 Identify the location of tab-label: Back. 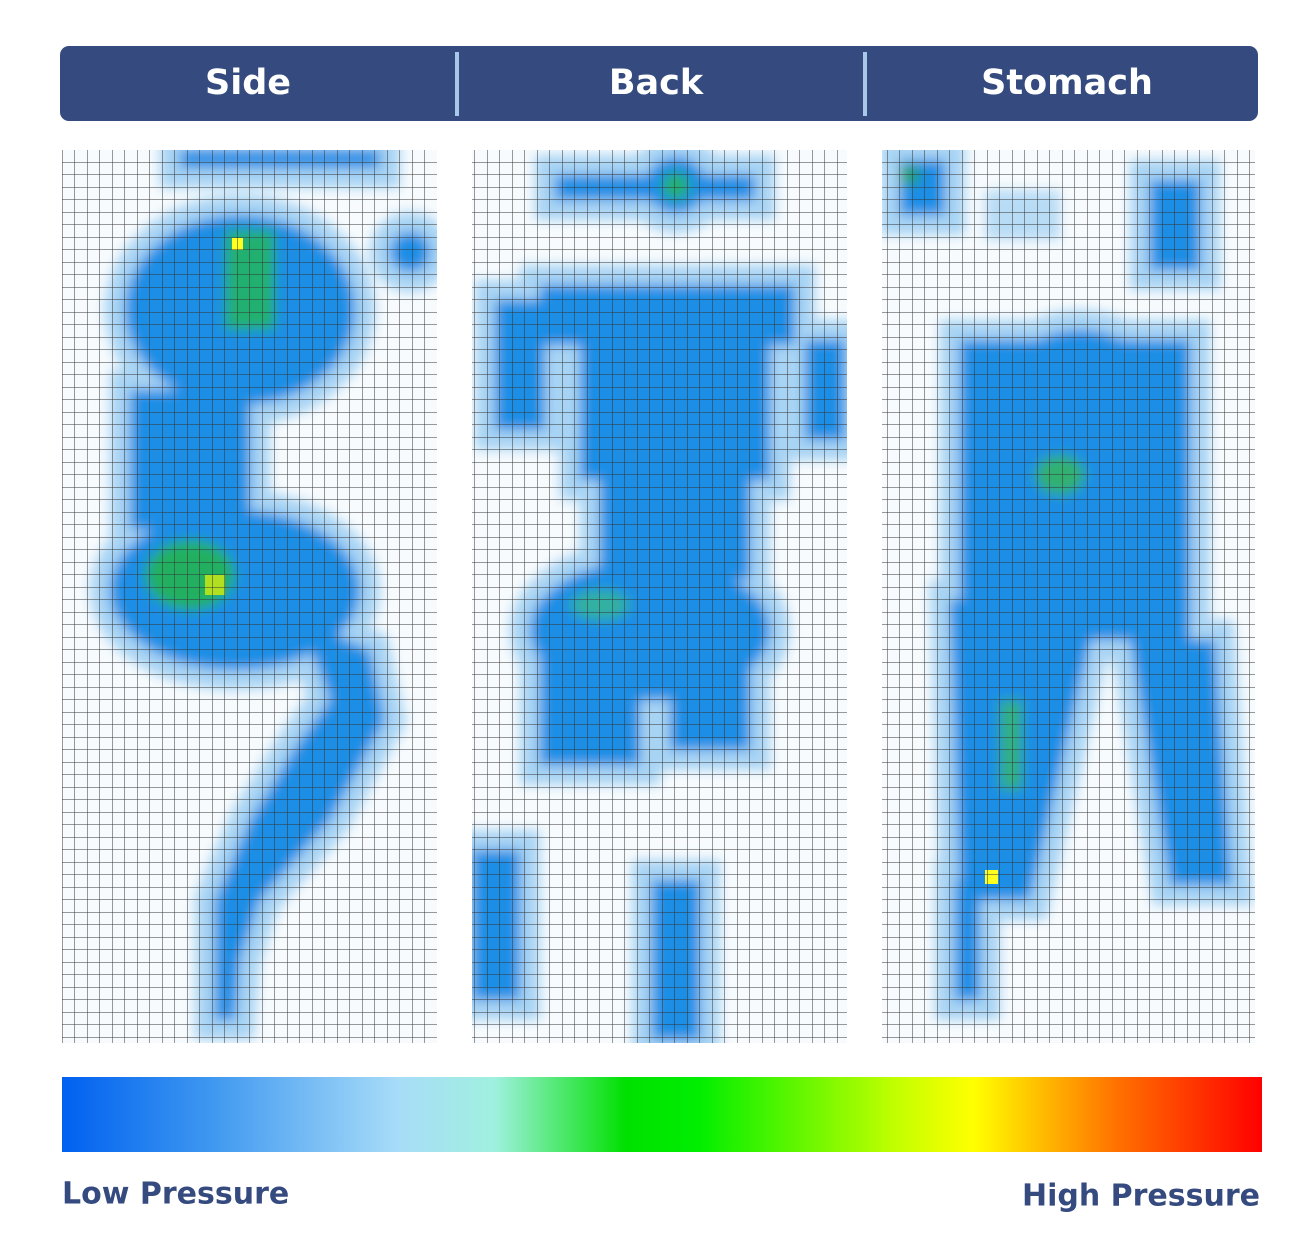
(656, 83).